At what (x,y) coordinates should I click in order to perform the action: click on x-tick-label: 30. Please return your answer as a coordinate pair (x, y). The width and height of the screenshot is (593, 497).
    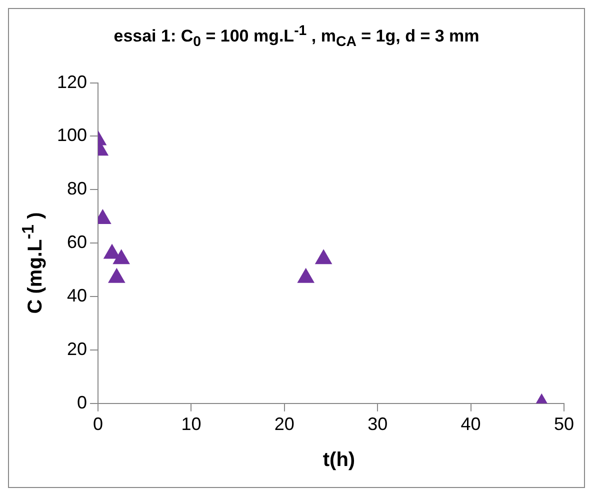
    Looking at the image, I should click on (378, 424).